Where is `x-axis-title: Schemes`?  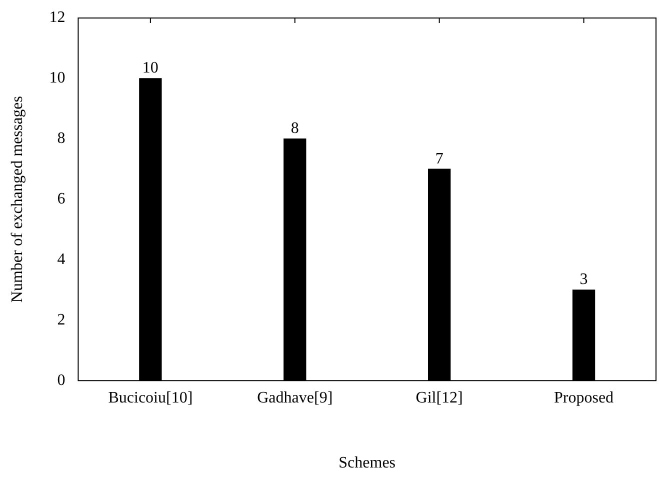
x-axis-title: Schemes is located at coordinates (367, 463).